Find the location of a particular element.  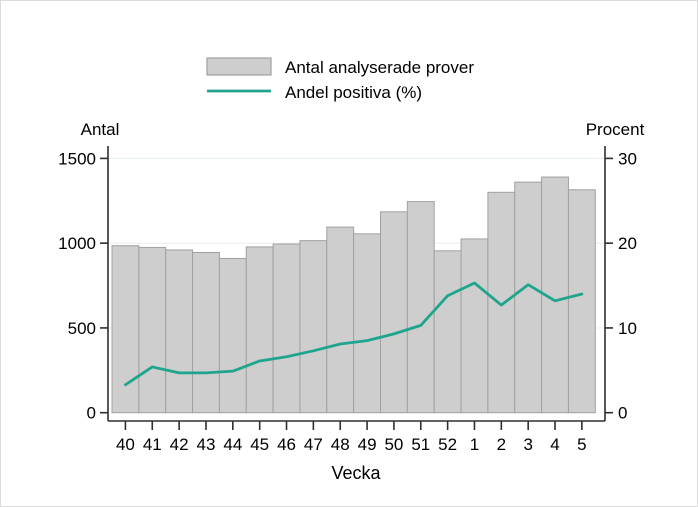

x-tick-label-4: 4 is located at coordinates (554, 444).